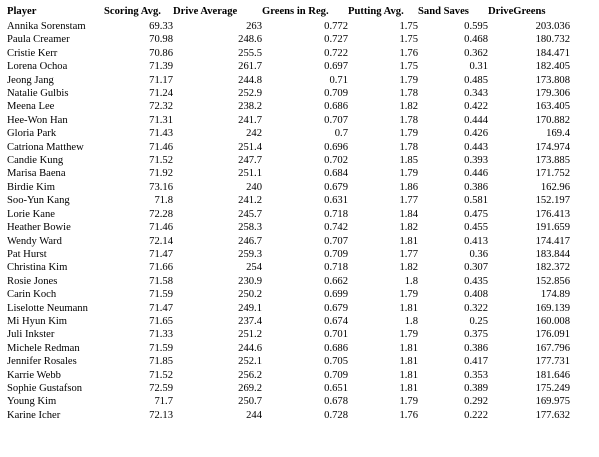  I want to click on cell-drivegreens: 173.885, so click(552, 161).